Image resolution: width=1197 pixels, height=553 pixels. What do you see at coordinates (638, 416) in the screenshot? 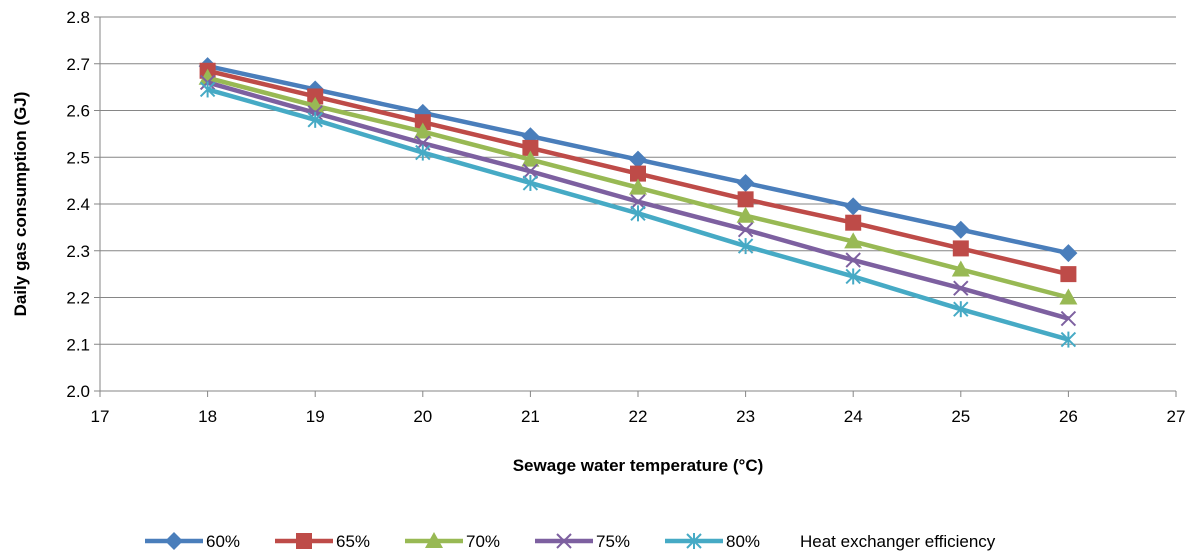
I see `x-tick-label: 22` at bounding box center [638, 416].